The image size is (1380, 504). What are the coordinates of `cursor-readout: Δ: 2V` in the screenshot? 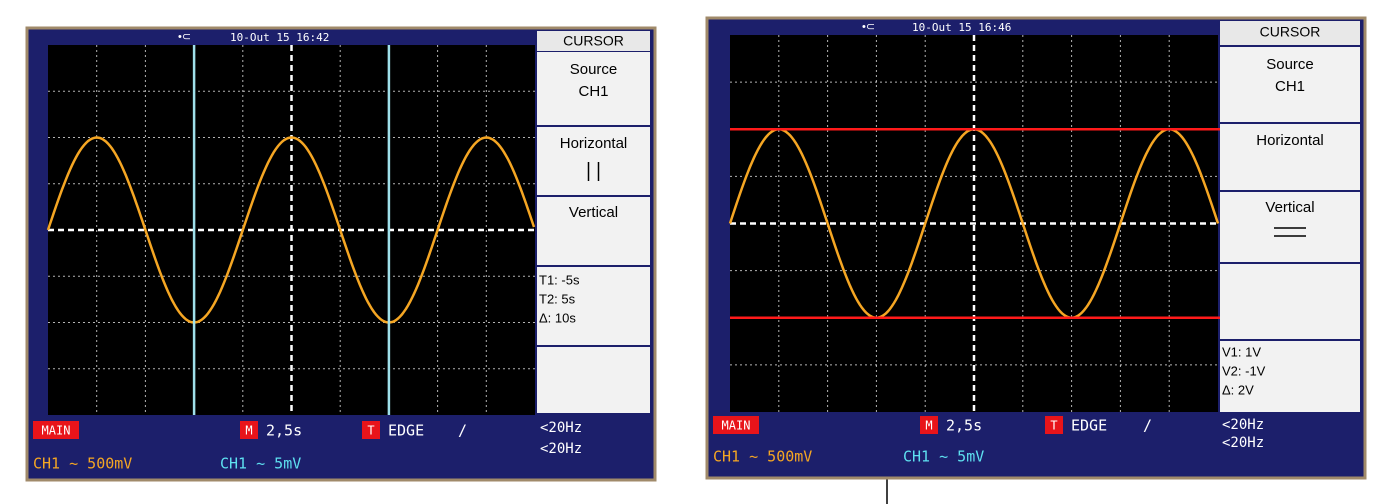 It's located at (1238, 389).